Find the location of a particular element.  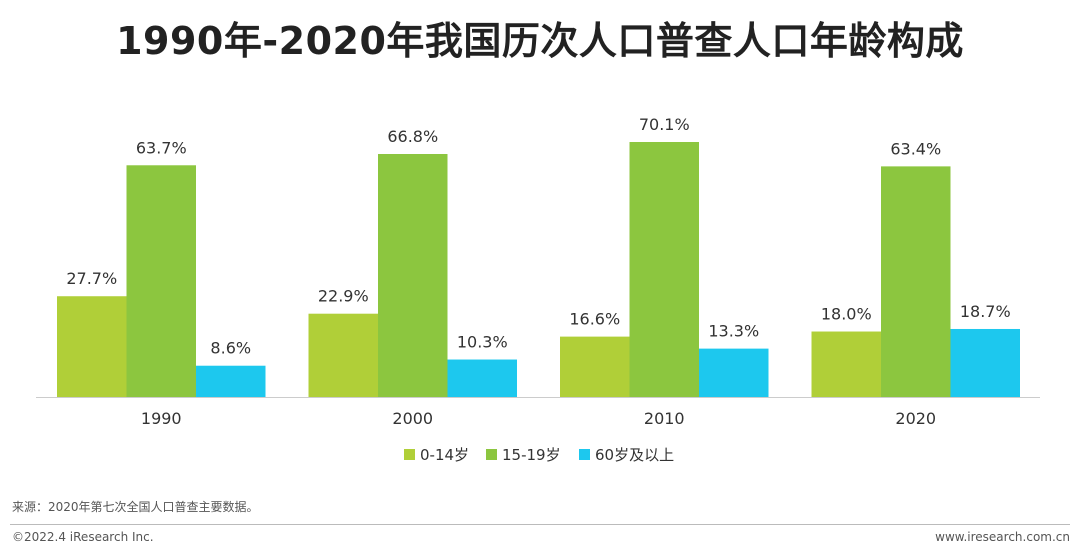

legend-label: 0-14岁 is located at coordinates (444, 455).